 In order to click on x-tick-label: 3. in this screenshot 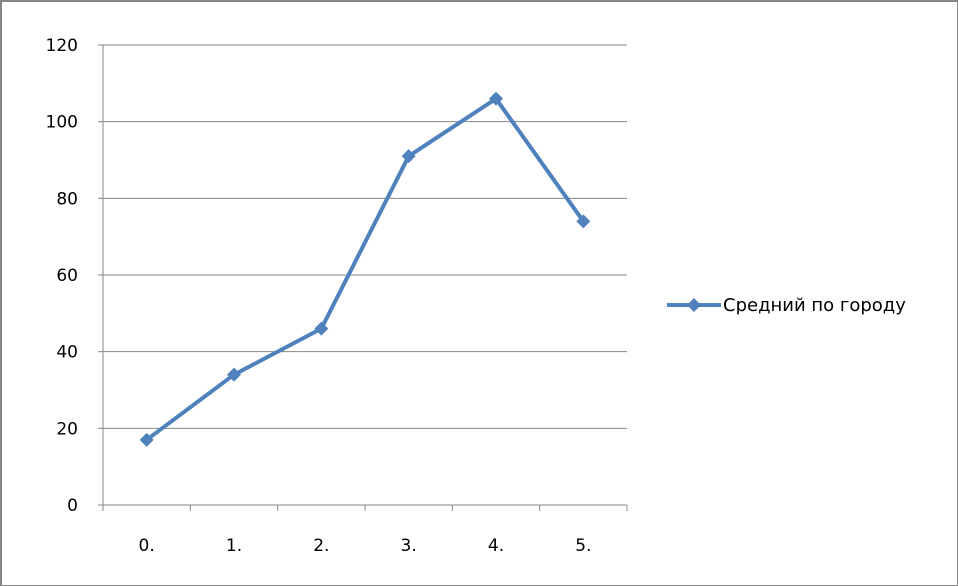, I will do `click(409, 546)`.